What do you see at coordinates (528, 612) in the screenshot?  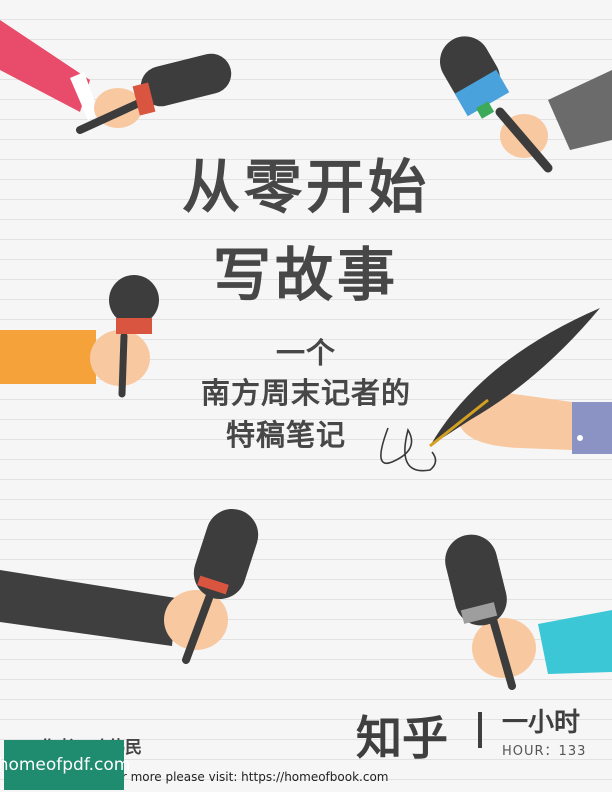 I see `reporter-hand-bottom-right` at bounding box center [528, 612].